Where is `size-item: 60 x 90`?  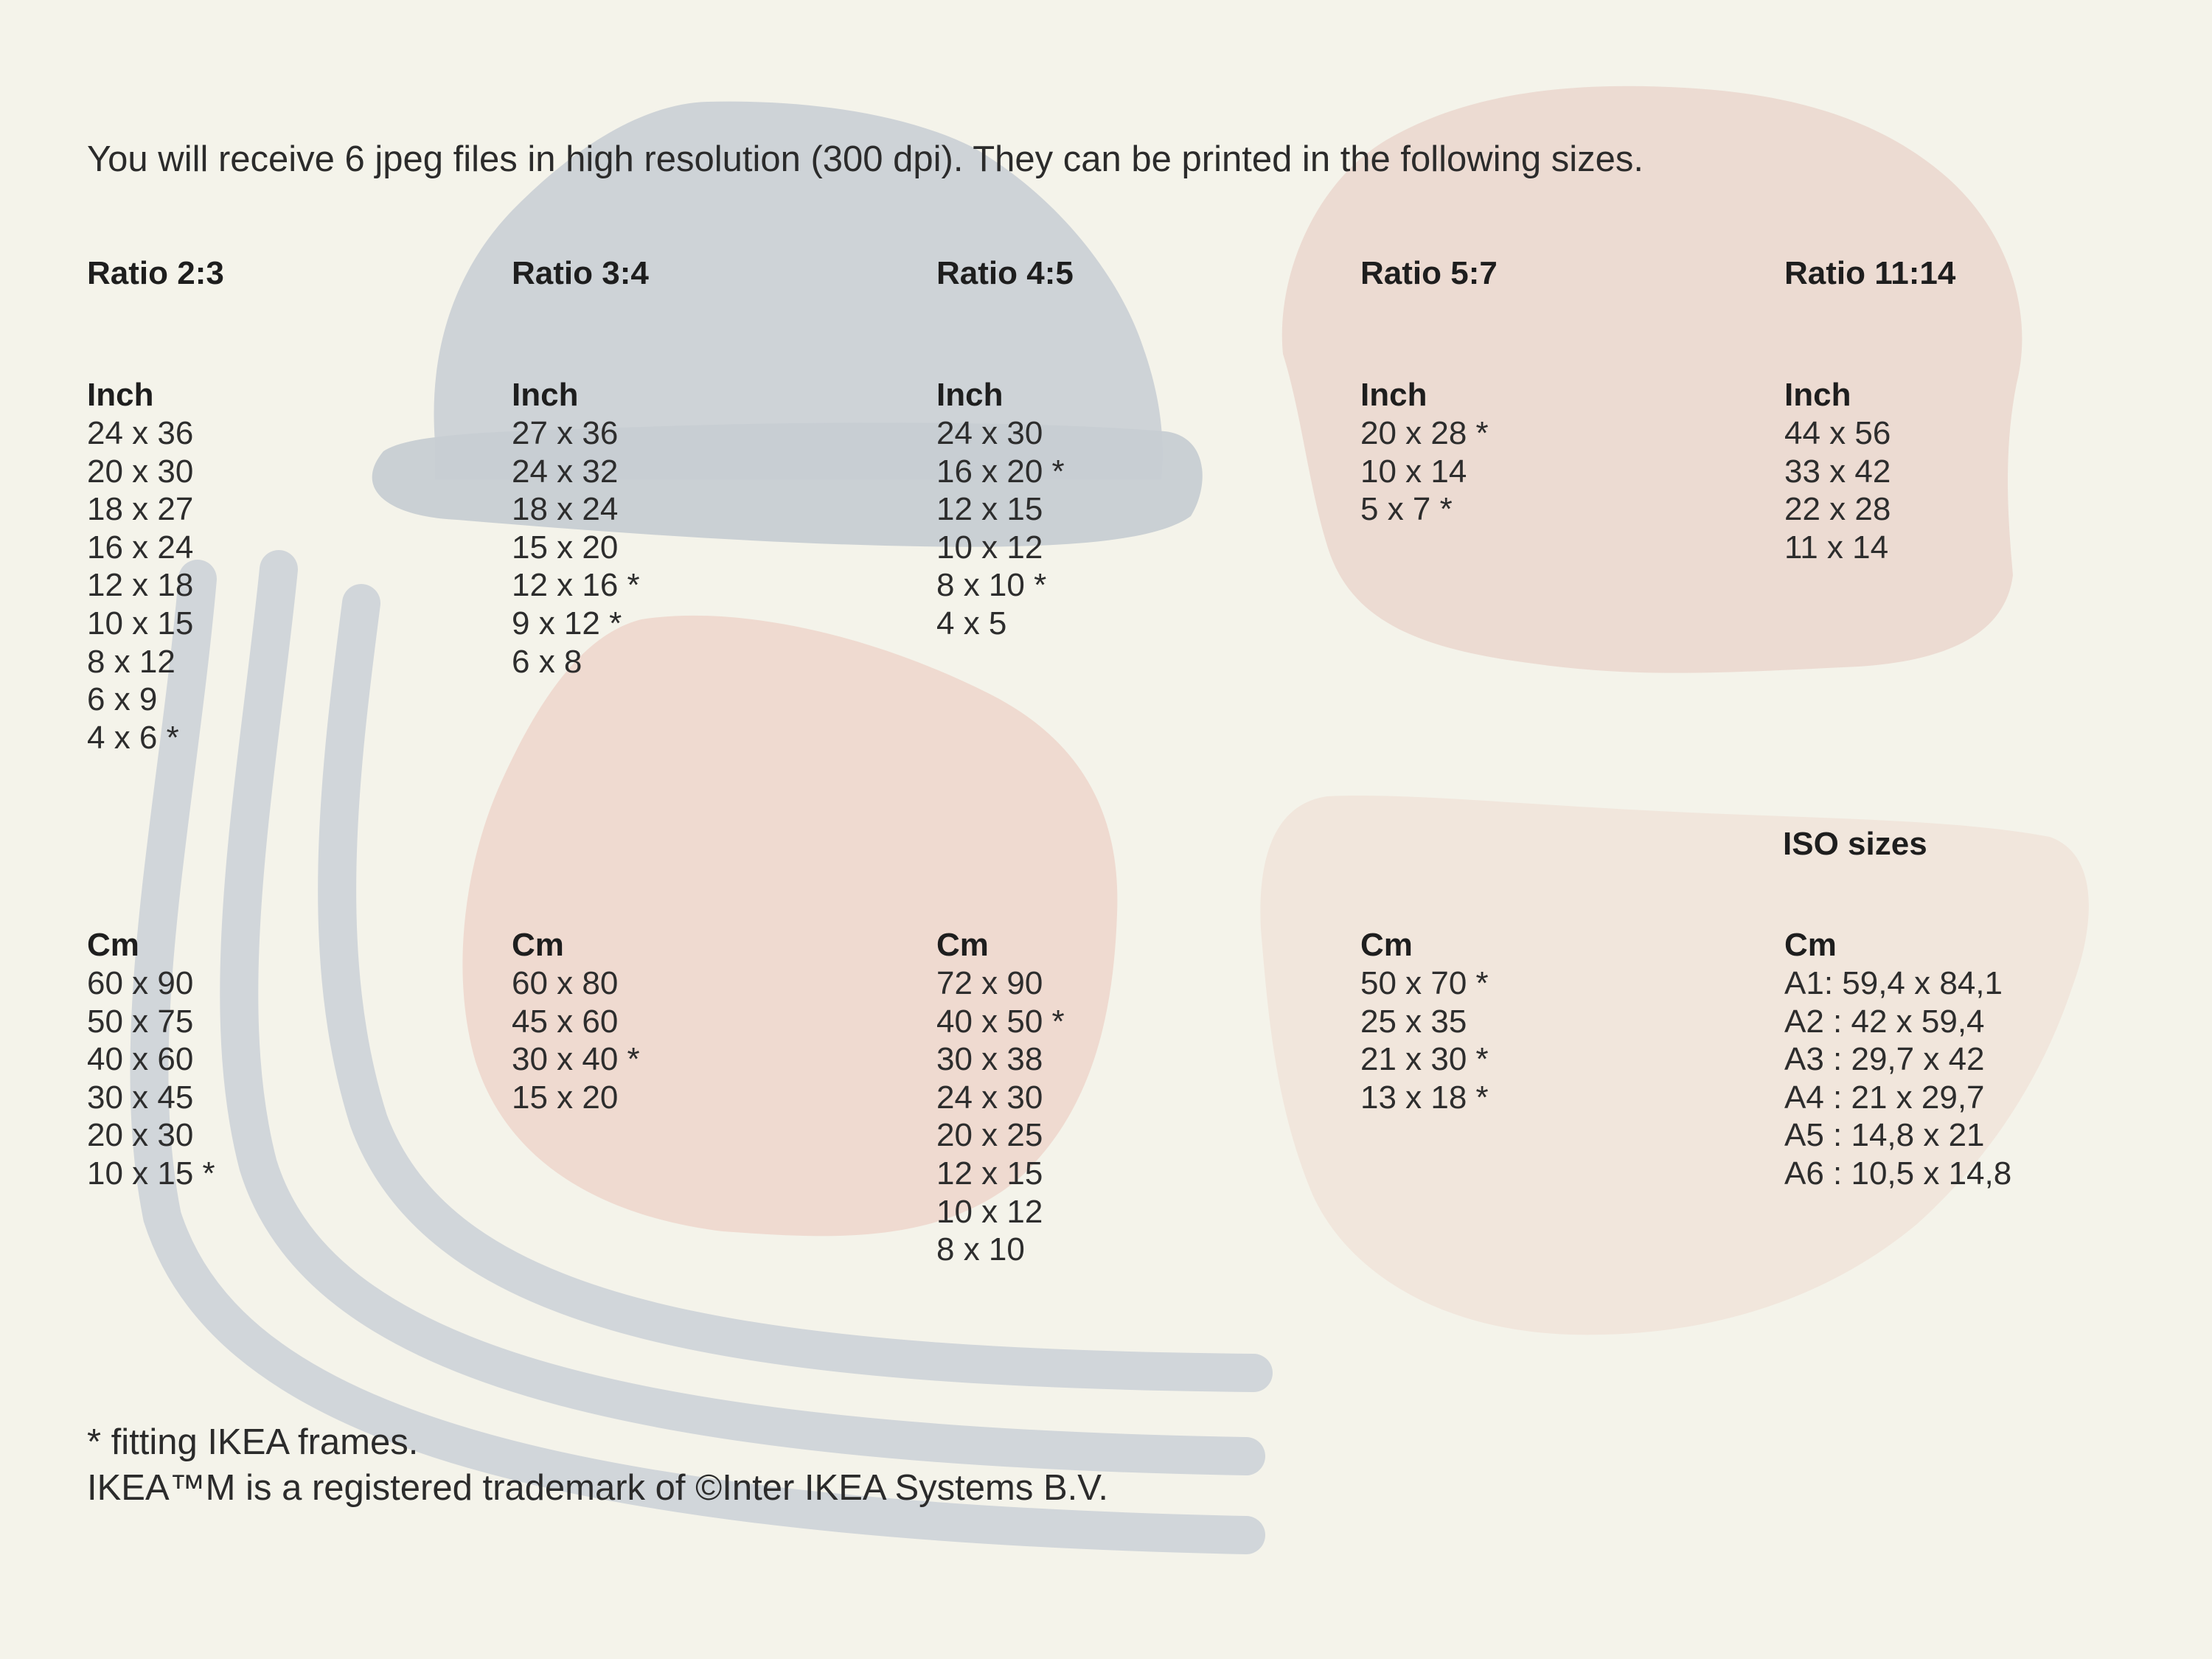 size-item: 60 x 90 is located at coordinates (140, 983).